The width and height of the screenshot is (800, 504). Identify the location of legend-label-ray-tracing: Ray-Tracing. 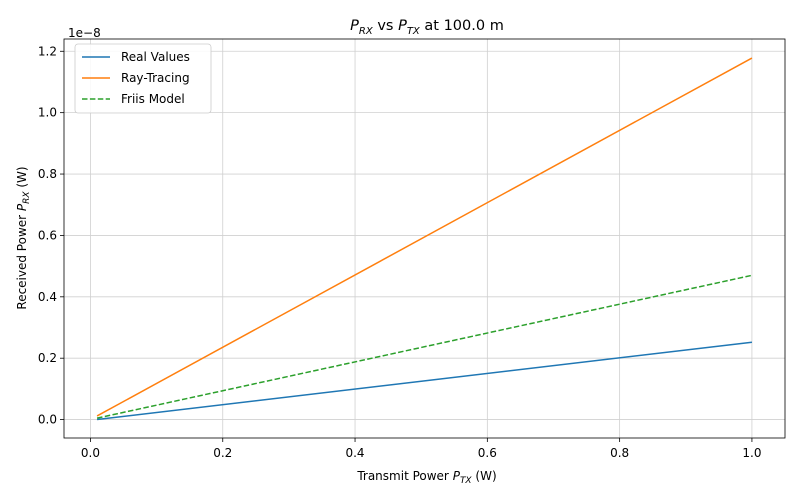
(155, 78).